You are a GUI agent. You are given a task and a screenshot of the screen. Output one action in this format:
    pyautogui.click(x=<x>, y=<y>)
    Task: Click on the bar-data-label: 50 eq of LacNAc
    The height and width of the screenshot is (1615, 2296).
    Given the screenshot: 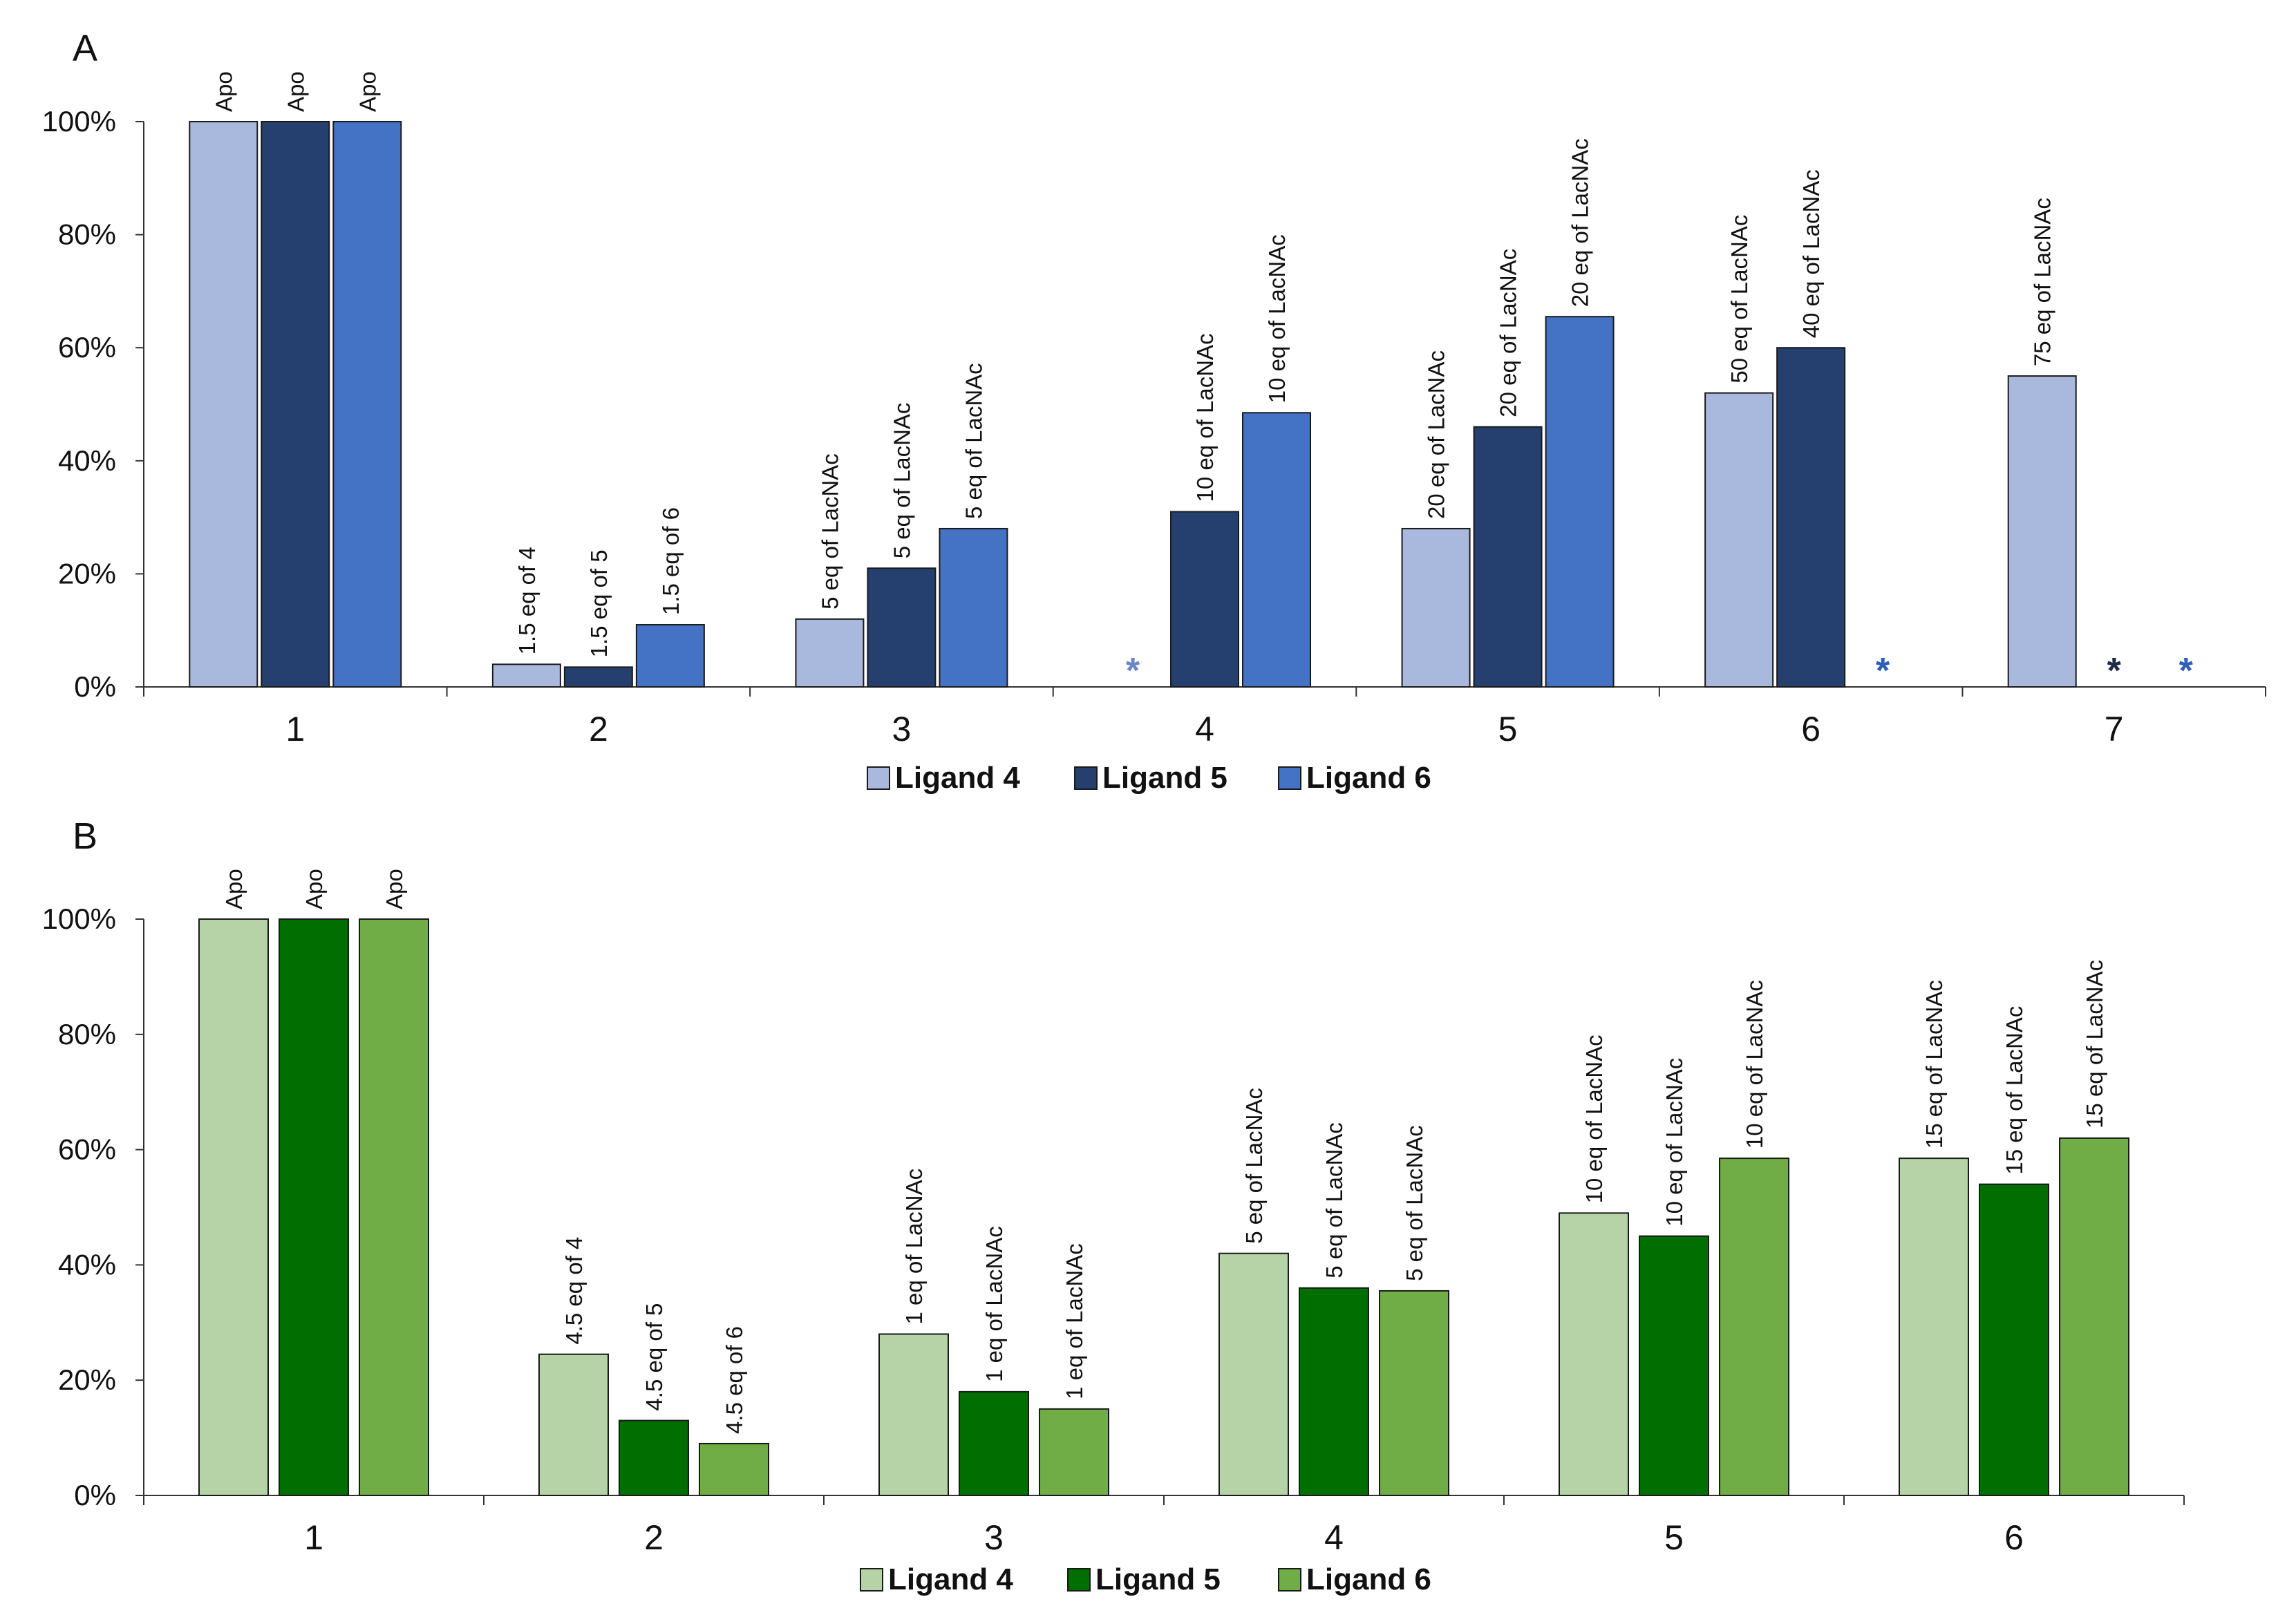 What is the action you would take?
    pyautogui.click(x=1739, y=299)
    